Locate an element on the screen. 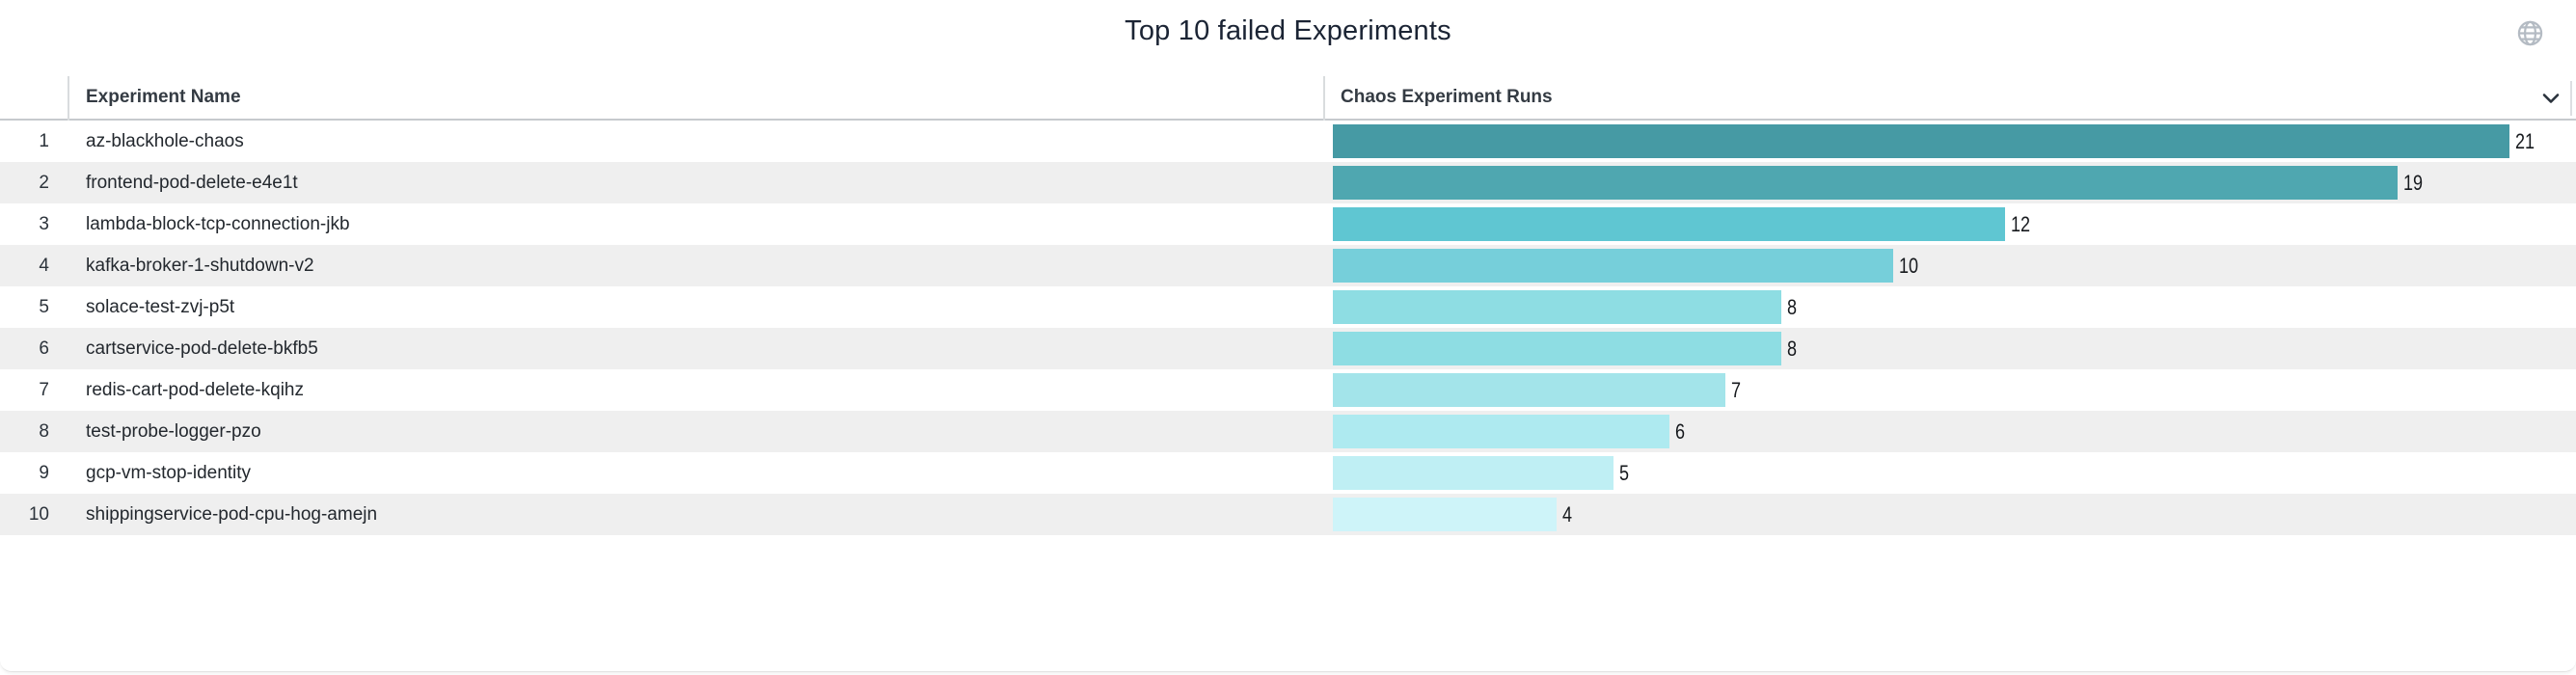 This screenshot has height=675, width=2576. runs-bar-cell: 7 is located at coordinates (1950, 390).